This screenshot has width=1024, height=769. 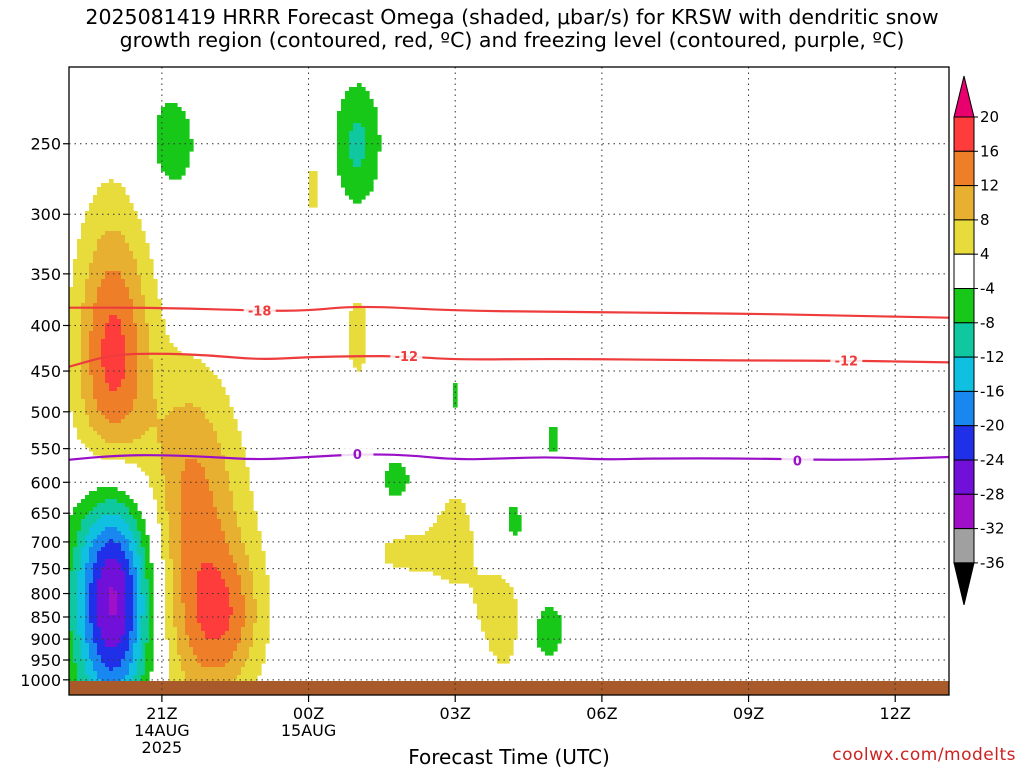 What do you see at coordinates (161, 713) in the screenshot?
I see `x-tick-label: 21Z` at bounding box center [161, 713].